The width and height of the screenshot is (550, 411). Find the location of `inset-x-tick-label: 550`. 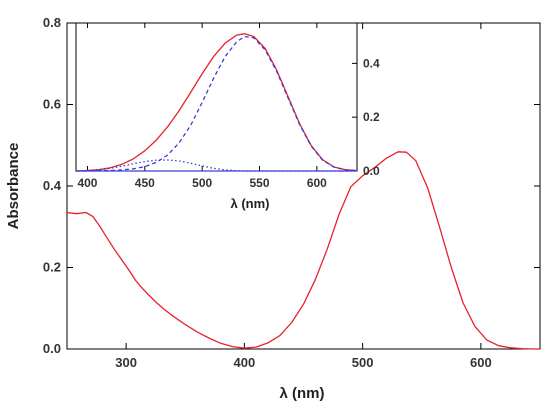

inset-x-tick-label: 550 is located at coordinates (259, 183).